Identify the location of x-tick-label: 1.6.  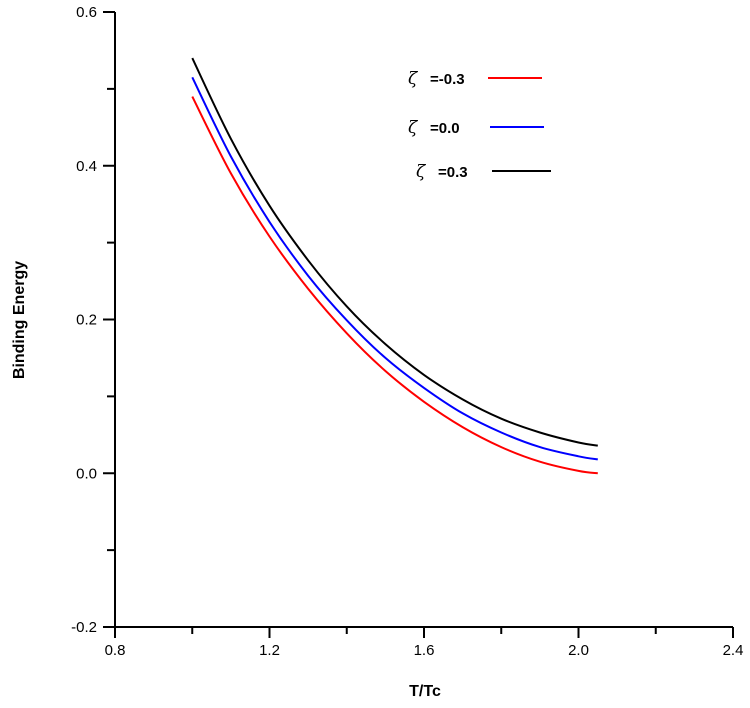
(424, 650).